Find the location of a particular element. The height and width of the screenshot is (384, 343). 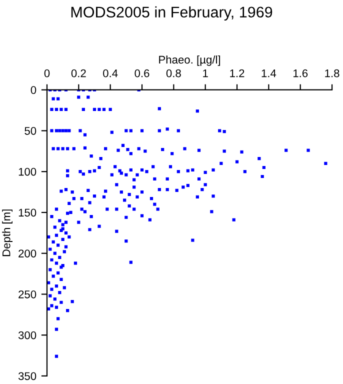

x-tick-label: 0.8 is located at coordinates (173, 73).